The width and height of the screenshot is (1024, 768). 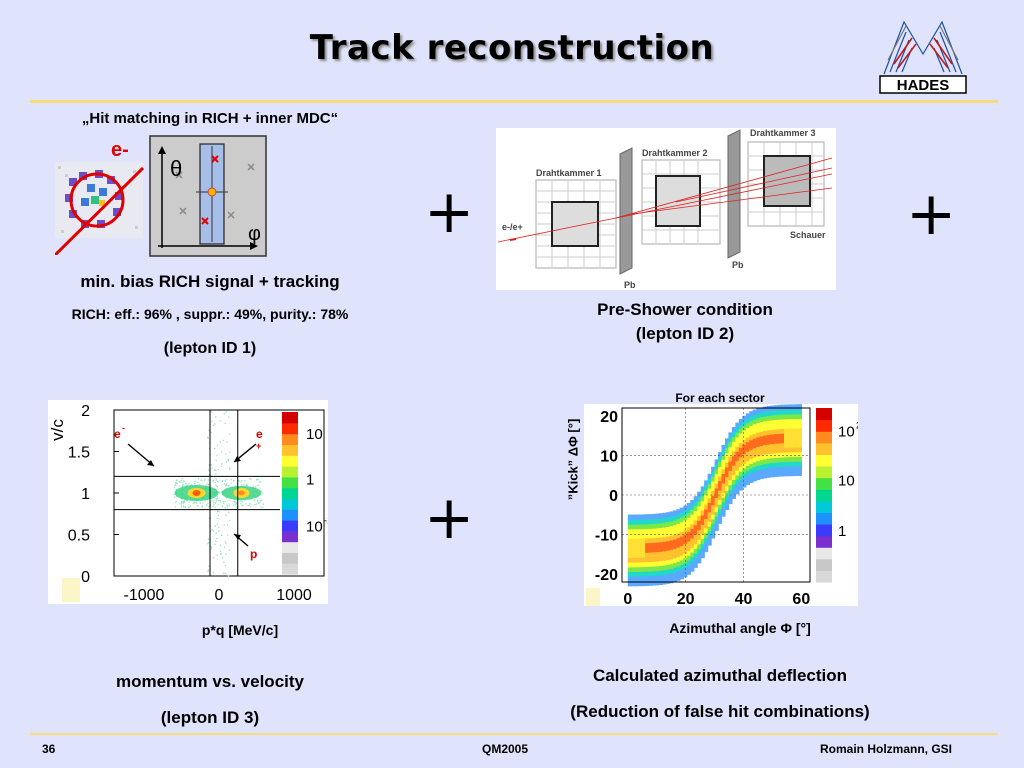 I want to click on plus-sign-2: +, so click(x=931, y=214).